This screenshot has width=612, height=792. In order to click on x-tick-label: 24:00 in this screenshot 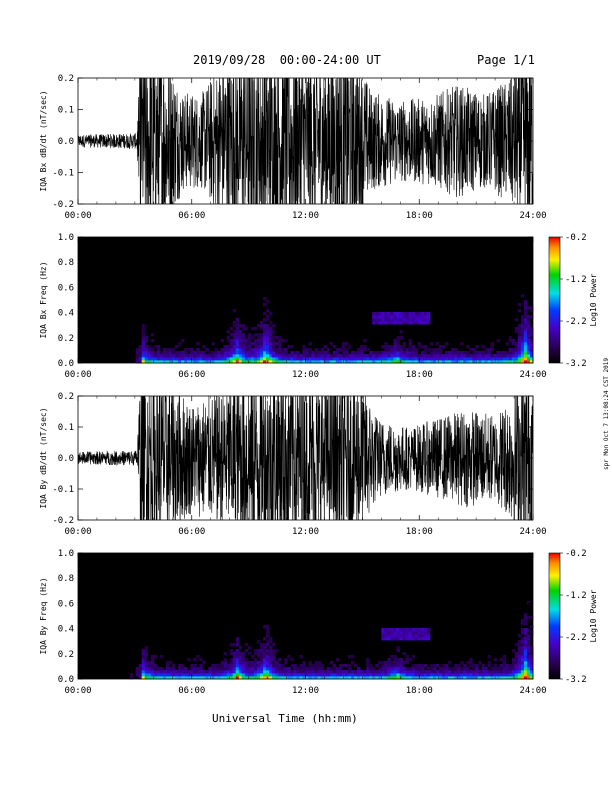, I will do `click(532, 532)`.